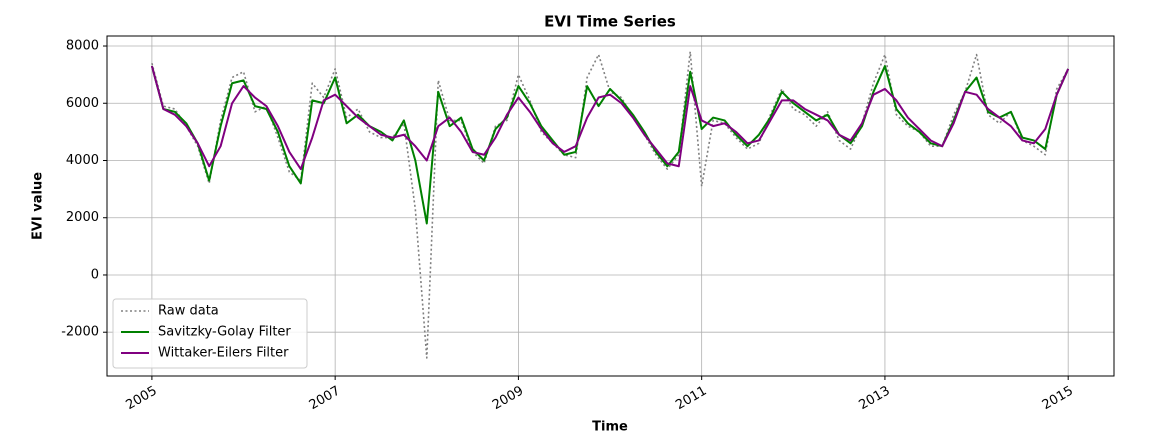  What do you see at coordinates (141, 399) in the screenshot?
I see `x-tick-label: 2005` at bounding box center [141, 399].